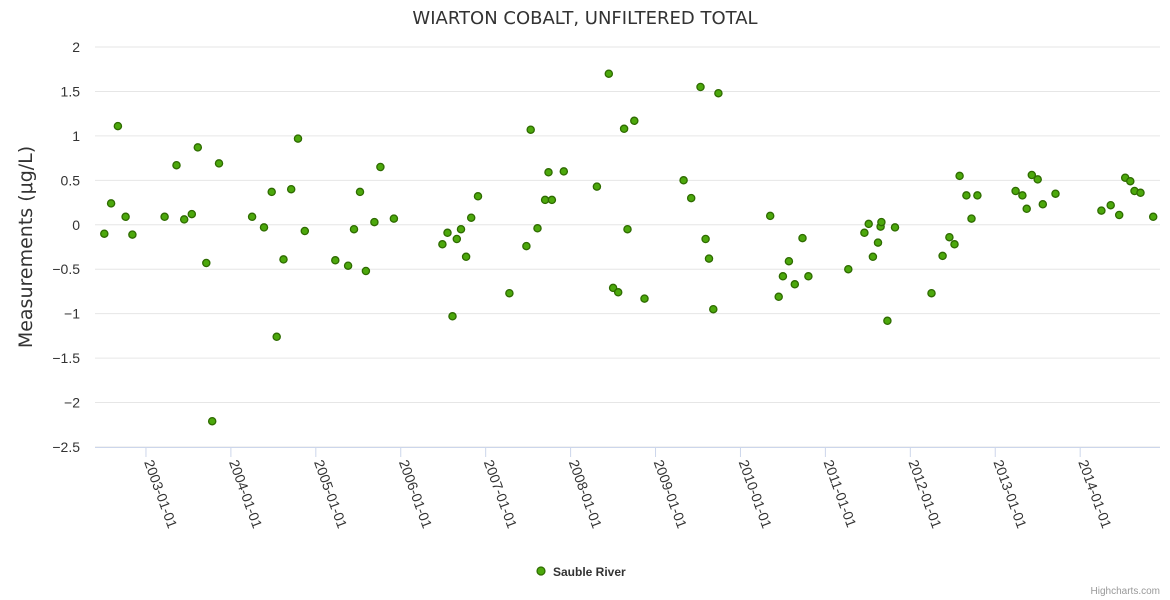  I want to click on legend-marker, so click(541, 571).